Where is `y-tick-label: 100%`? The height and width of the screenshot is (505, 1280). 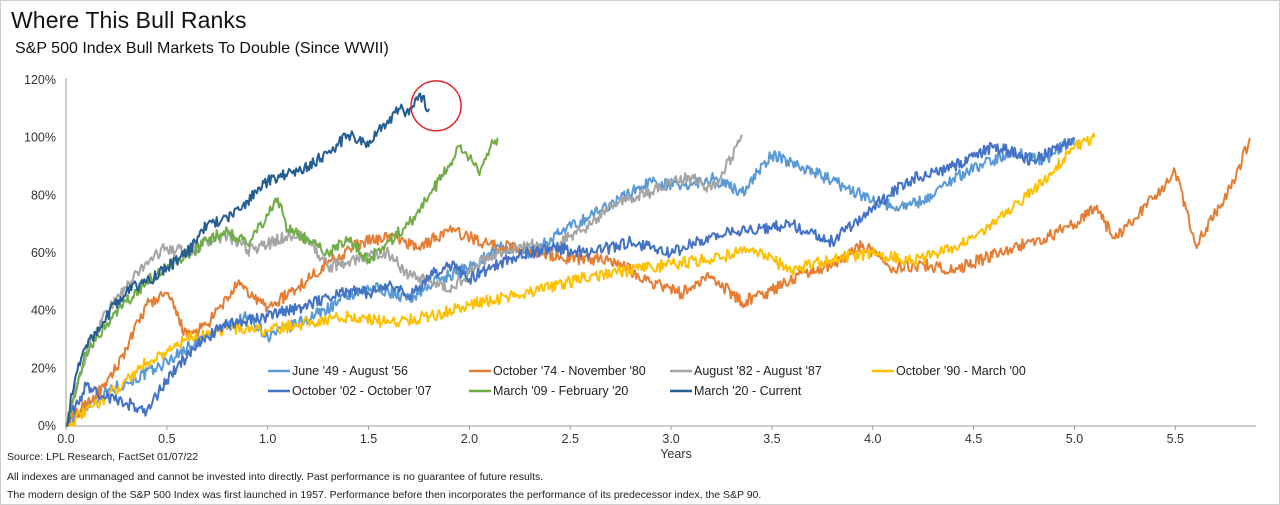
y-tick-label: 100% is located at coordinates (40, 138).